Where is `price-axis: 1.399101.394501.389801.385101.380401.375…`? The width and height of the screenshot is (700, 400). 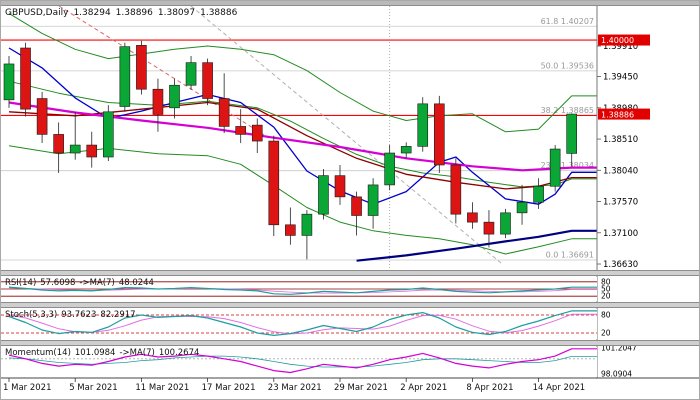
price-axis: 1.399101.394501.389801.385101.380401.375… is located at coordinates (623, 192).